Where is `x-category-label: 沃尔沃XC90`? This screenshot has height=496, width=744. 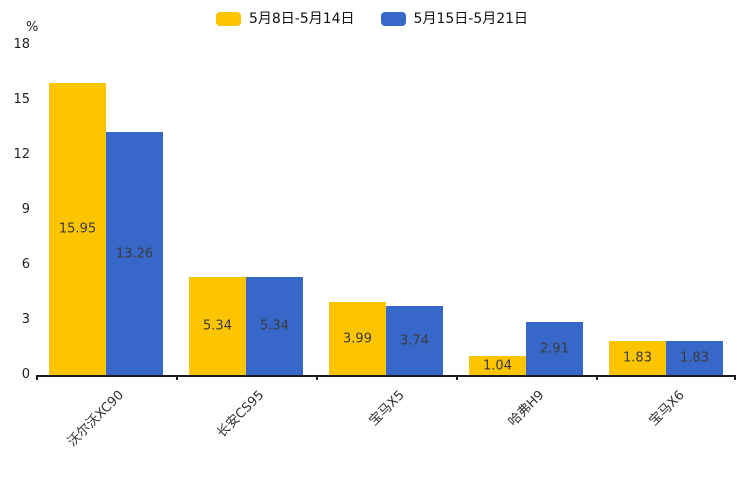 x-category-label: 沃尔沃XC90 is located at coordinates (96, 418).